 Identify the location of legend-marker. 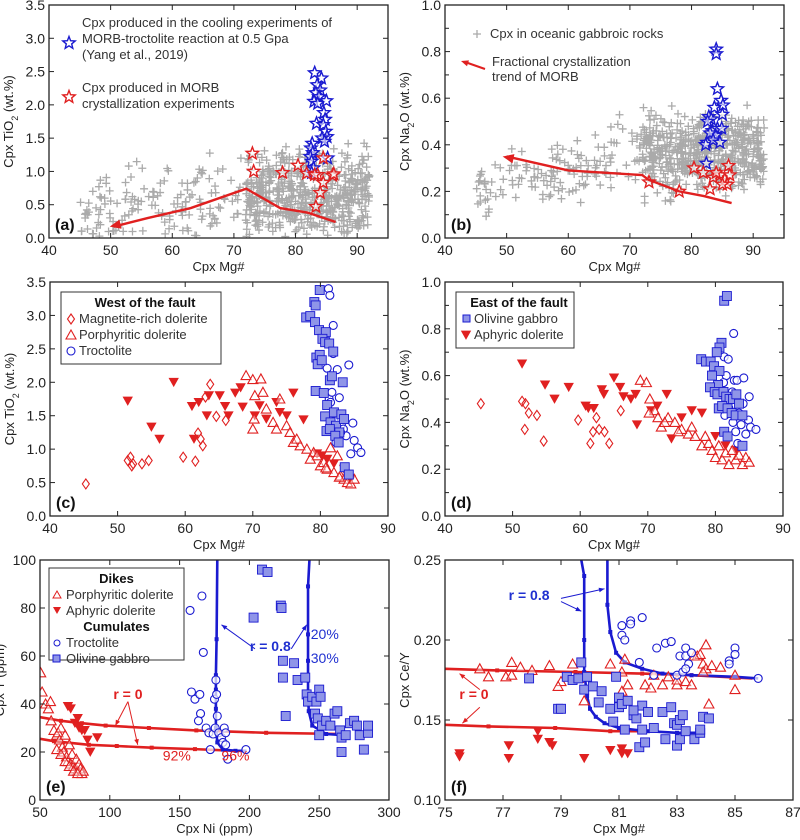
(57, 610).